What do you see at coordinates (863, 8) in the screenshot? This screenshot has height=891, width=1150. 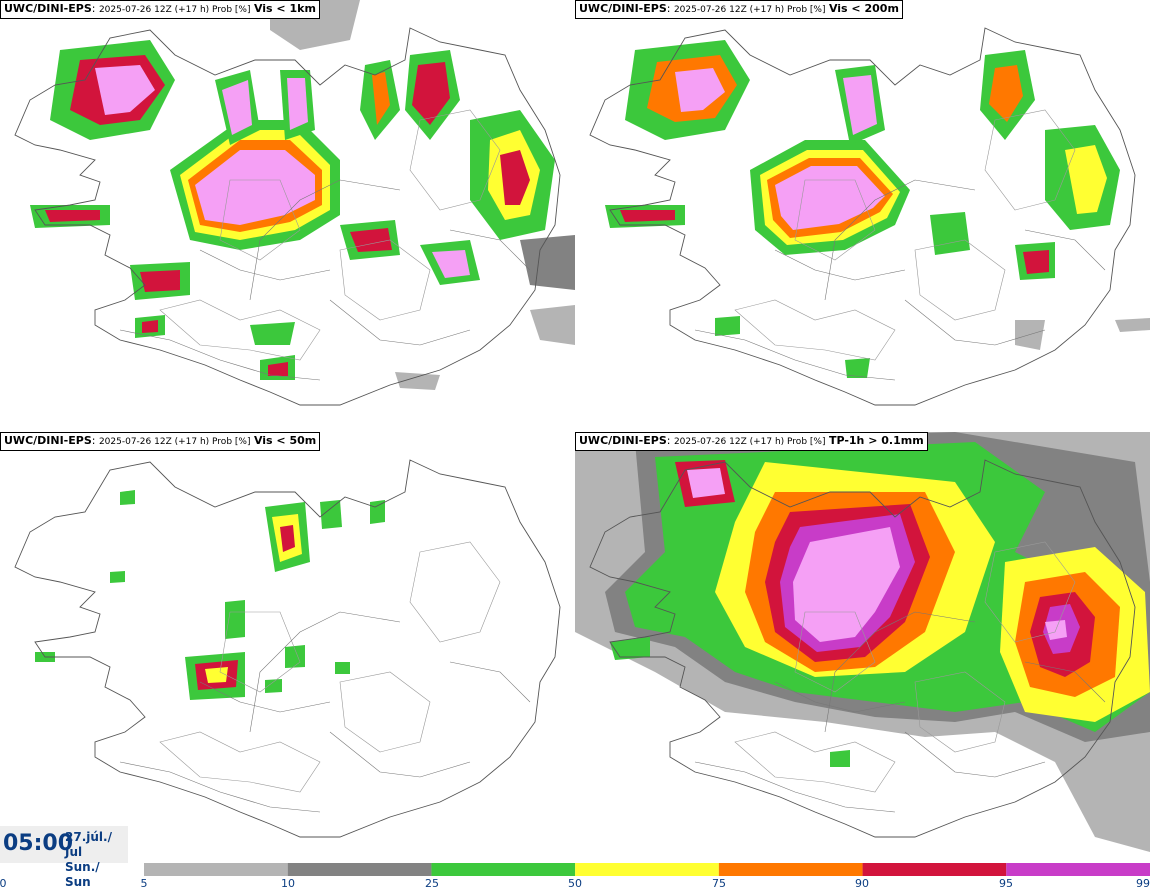 I see `variable-name: Vis < 200m` at bounding box center [863, 8].